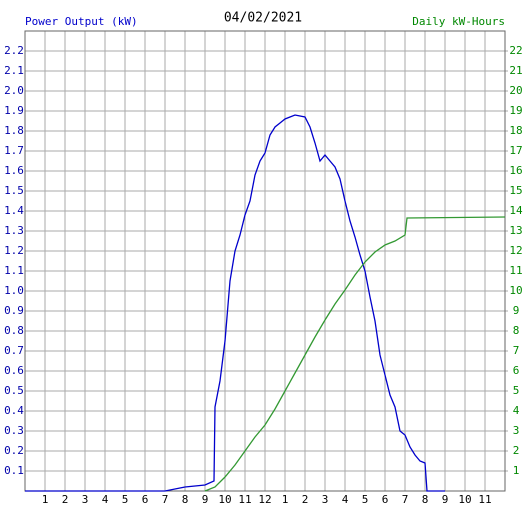 The width and height of the screenshot is (527, 510). I want to click on y-tick-label: 1.5, so click(14, 190).